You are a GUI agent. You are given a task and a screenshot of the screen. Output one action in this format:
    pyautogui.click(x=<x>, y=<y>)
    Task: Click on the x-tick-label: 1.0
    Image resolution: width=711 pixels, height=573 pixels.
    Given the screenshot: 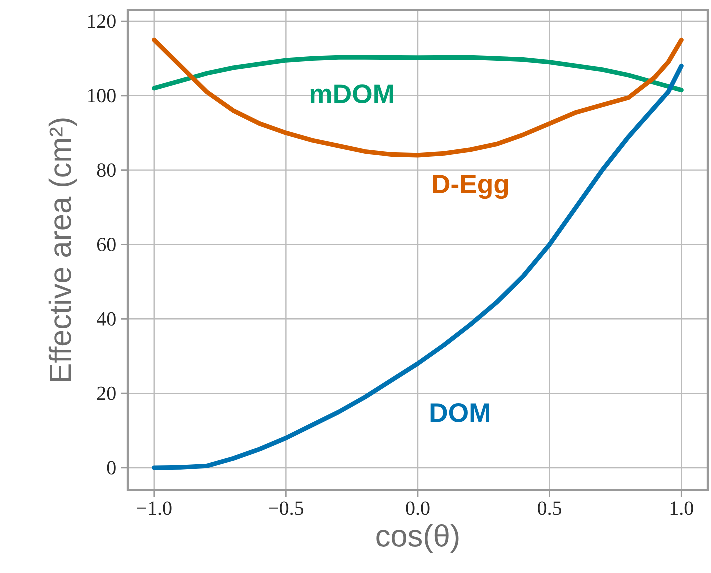 What is the action you would take?
    pyautogui.click(x=682, y=509)
    